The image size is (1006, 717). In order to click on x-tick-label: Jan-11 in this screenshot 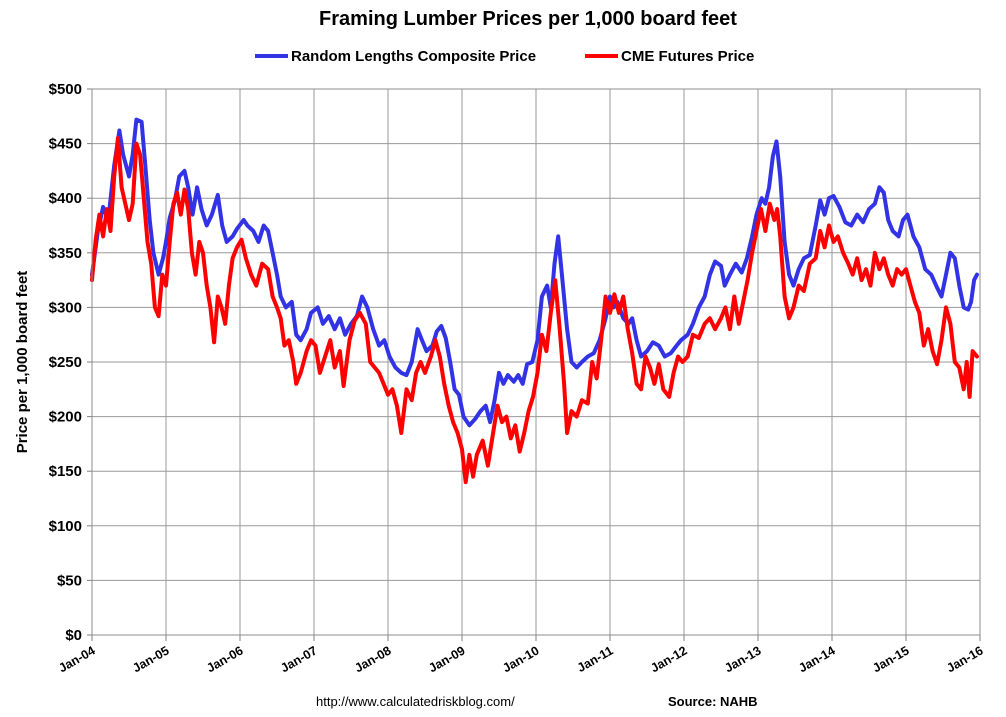, I will do `click(595, 659)`.